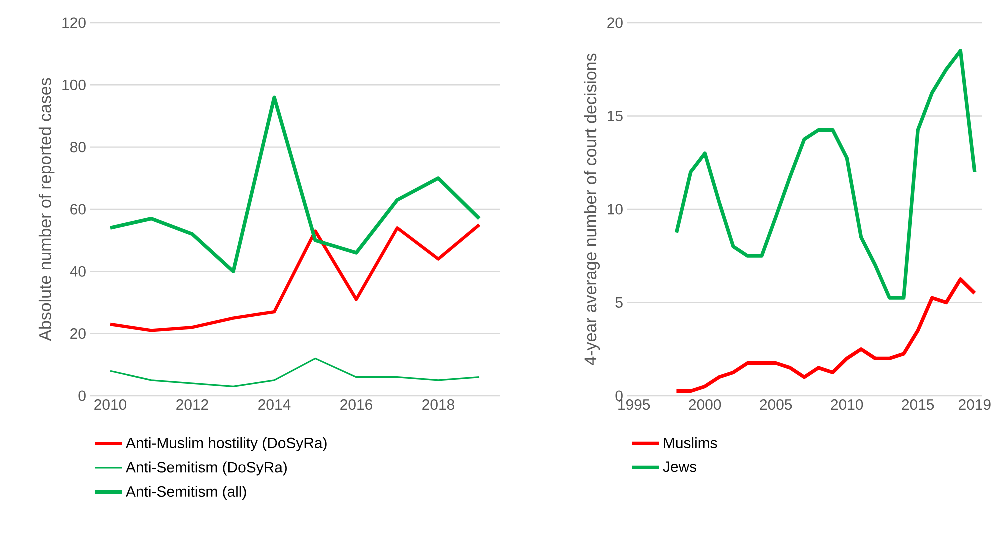 This screenshot has height=555, width=997. I want to click on legend-label: Jews, so click(679, 467).